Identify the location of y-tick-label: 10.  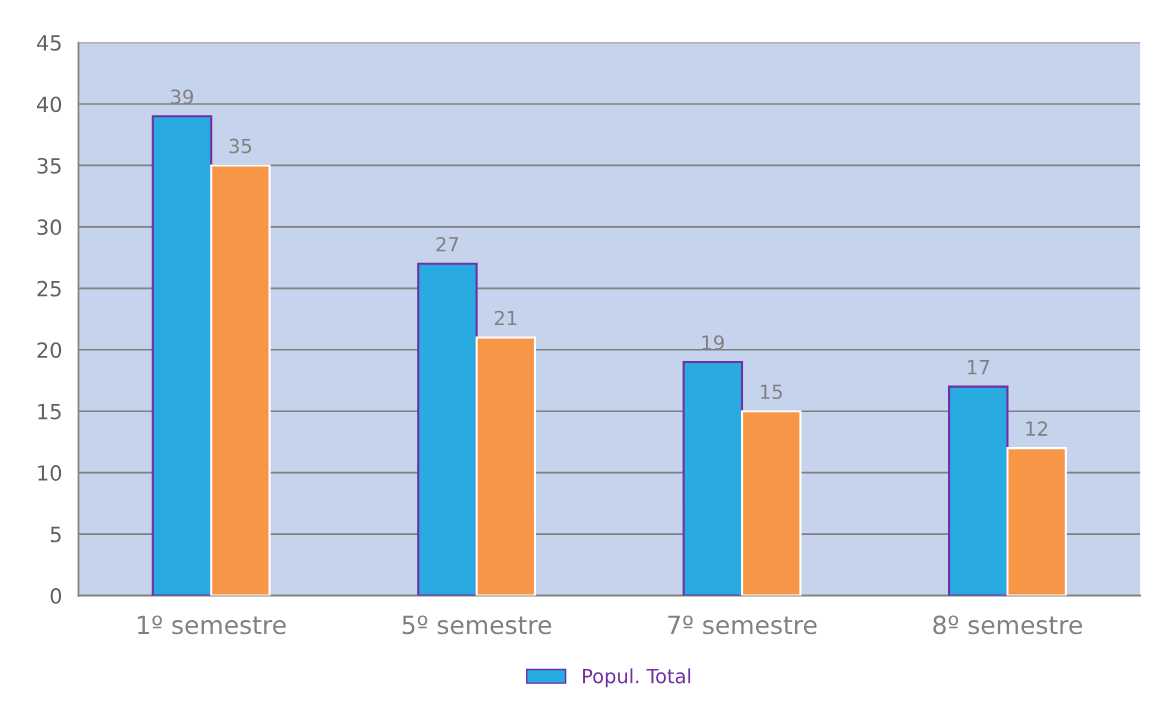
(50, 473).